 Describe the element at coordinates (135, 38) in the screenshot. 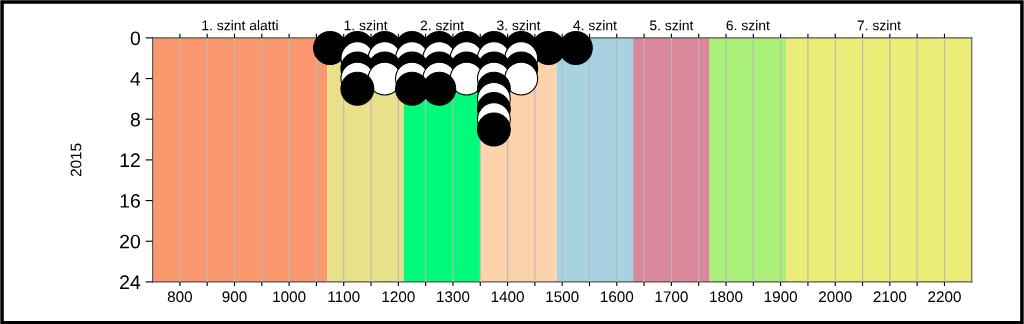

I see `y-tick-label: 0` at that location.